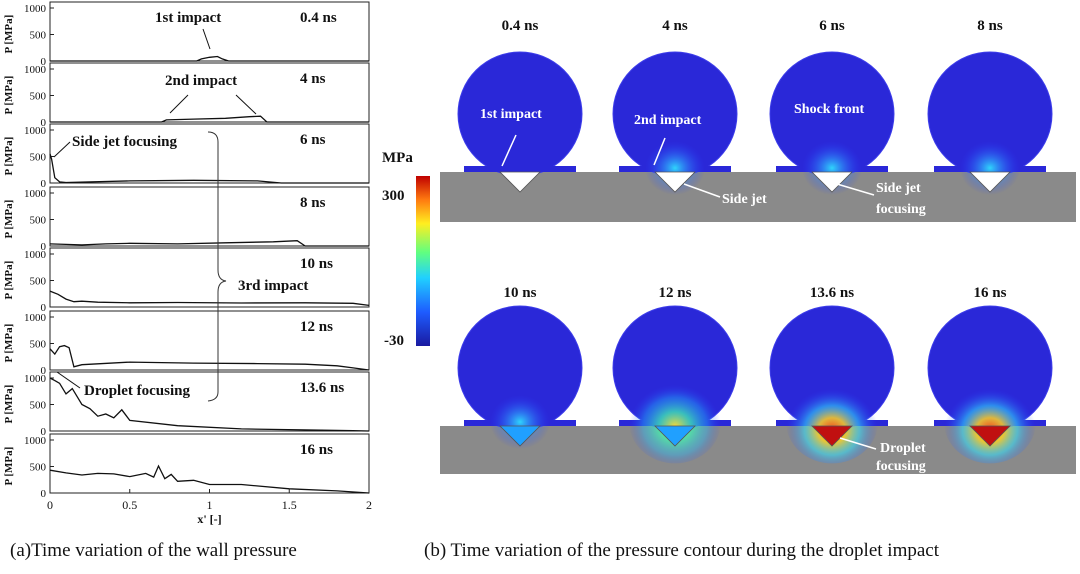 This screenshot has width=1080, height=574. I want to click on time-label: 16 ns, so click(316, 450).